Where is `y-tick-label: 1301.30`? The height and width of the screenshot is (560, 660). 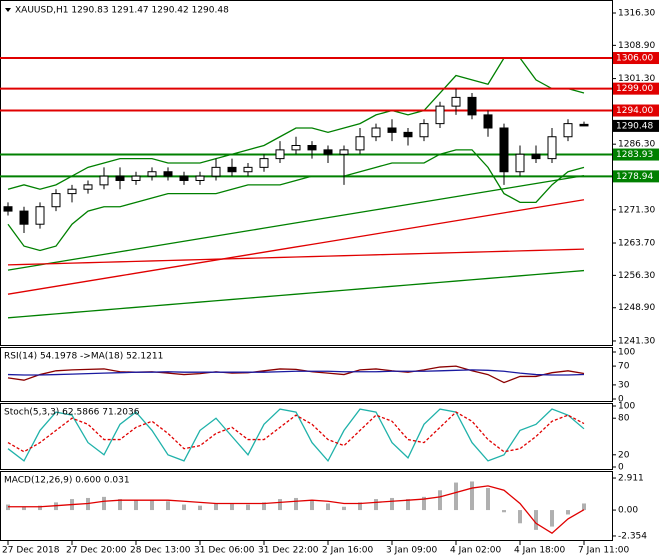 y-tick-label: 1301.30 is located at coordinates (636, 79).